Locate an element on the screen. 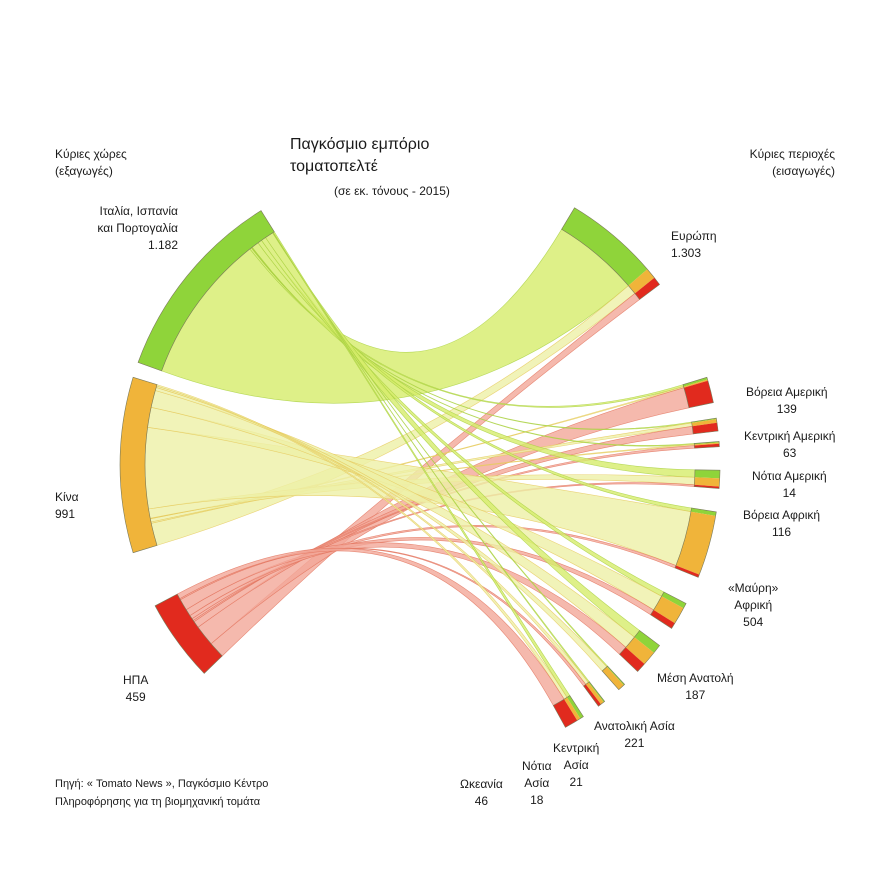 This screenshot has width=890, height=879. chart-subtitle: (σε εκ. τόνους - 2015) is located at coordinates (392, 191).